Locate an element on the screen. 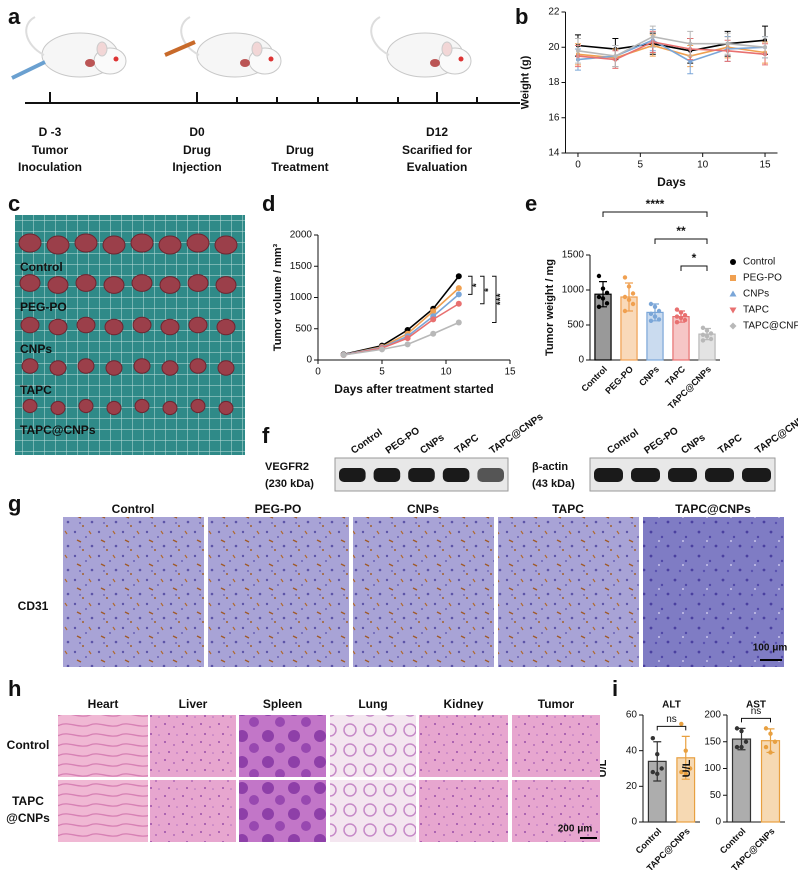 Image resolution: width=798 pixels, height=870 pixels. significance-label: * is located at coordinates (694, 258).